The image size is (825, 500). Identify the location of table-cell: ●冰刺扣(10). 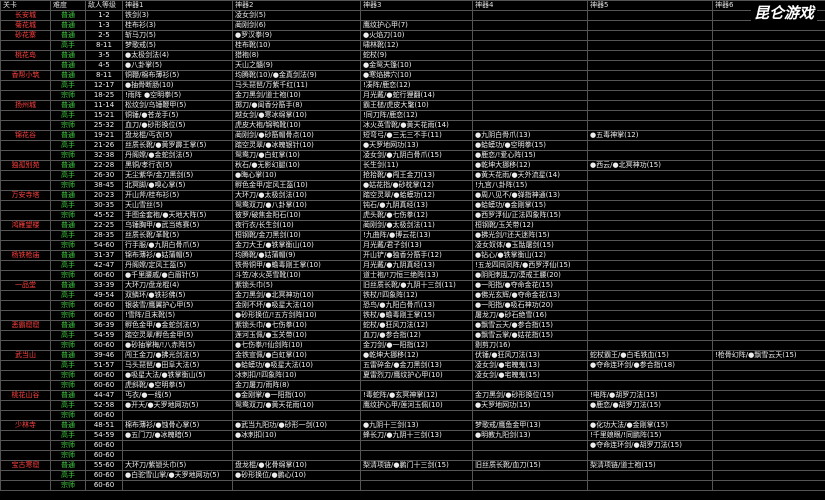
(296, 435).